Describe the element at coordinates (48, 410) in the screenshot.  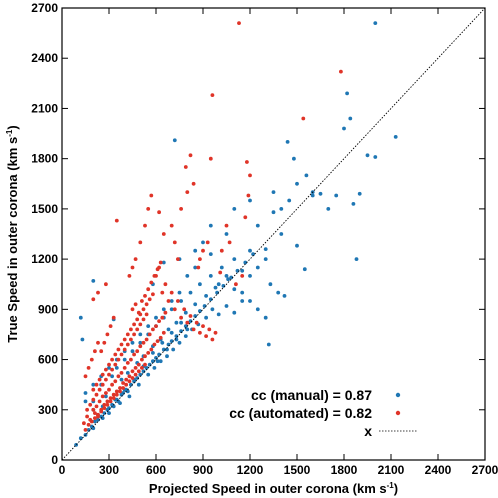
I see `y-tick-label: 300` at that location.